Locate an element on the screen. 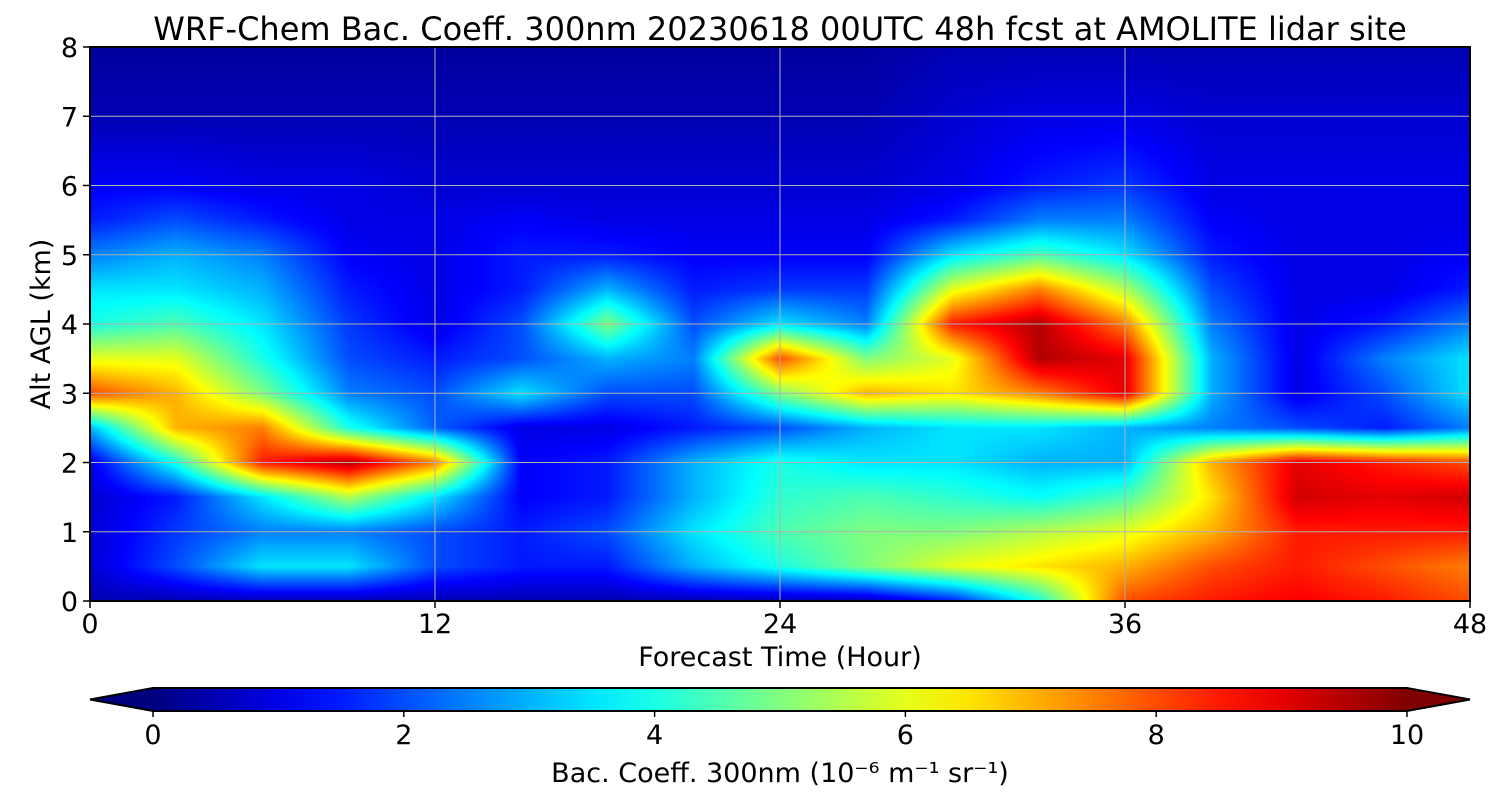 The height and width of the screenshot is (800, 1500). colorbar-tick-label: 0 is located at coordinates (152, 735).